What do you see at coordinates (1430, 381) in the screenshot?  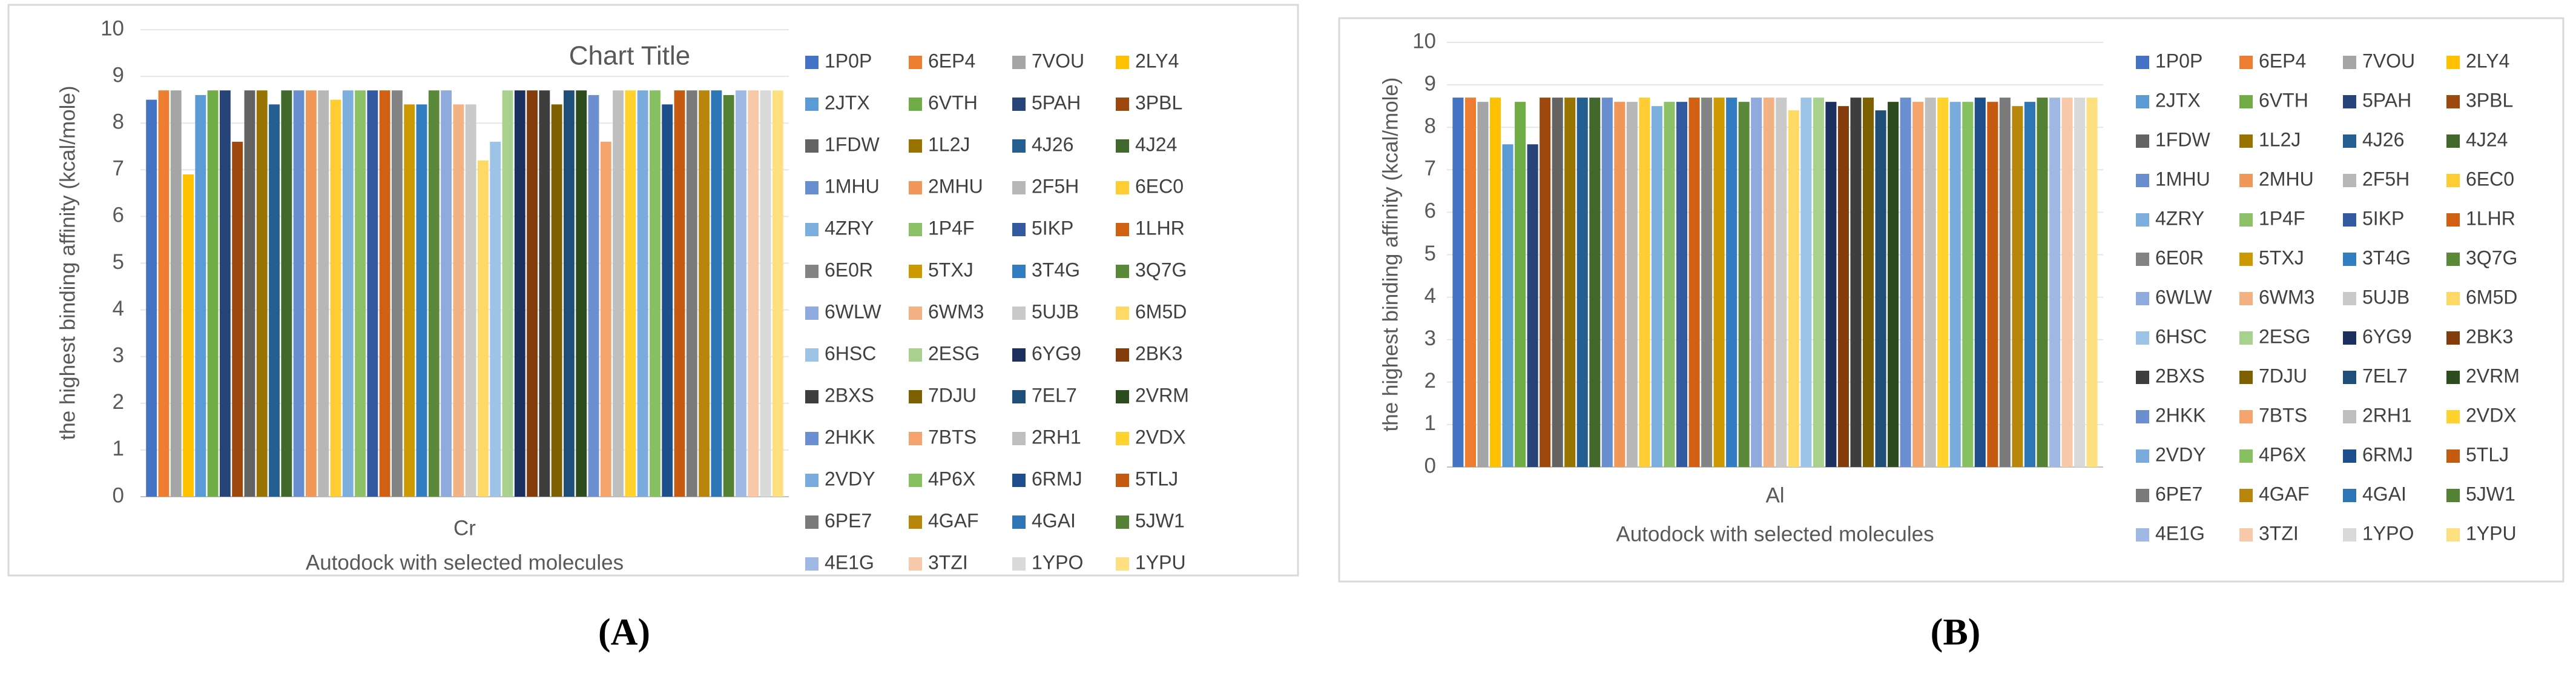 I see `y-tick-label: 2` at bounding box center [1430, 381].